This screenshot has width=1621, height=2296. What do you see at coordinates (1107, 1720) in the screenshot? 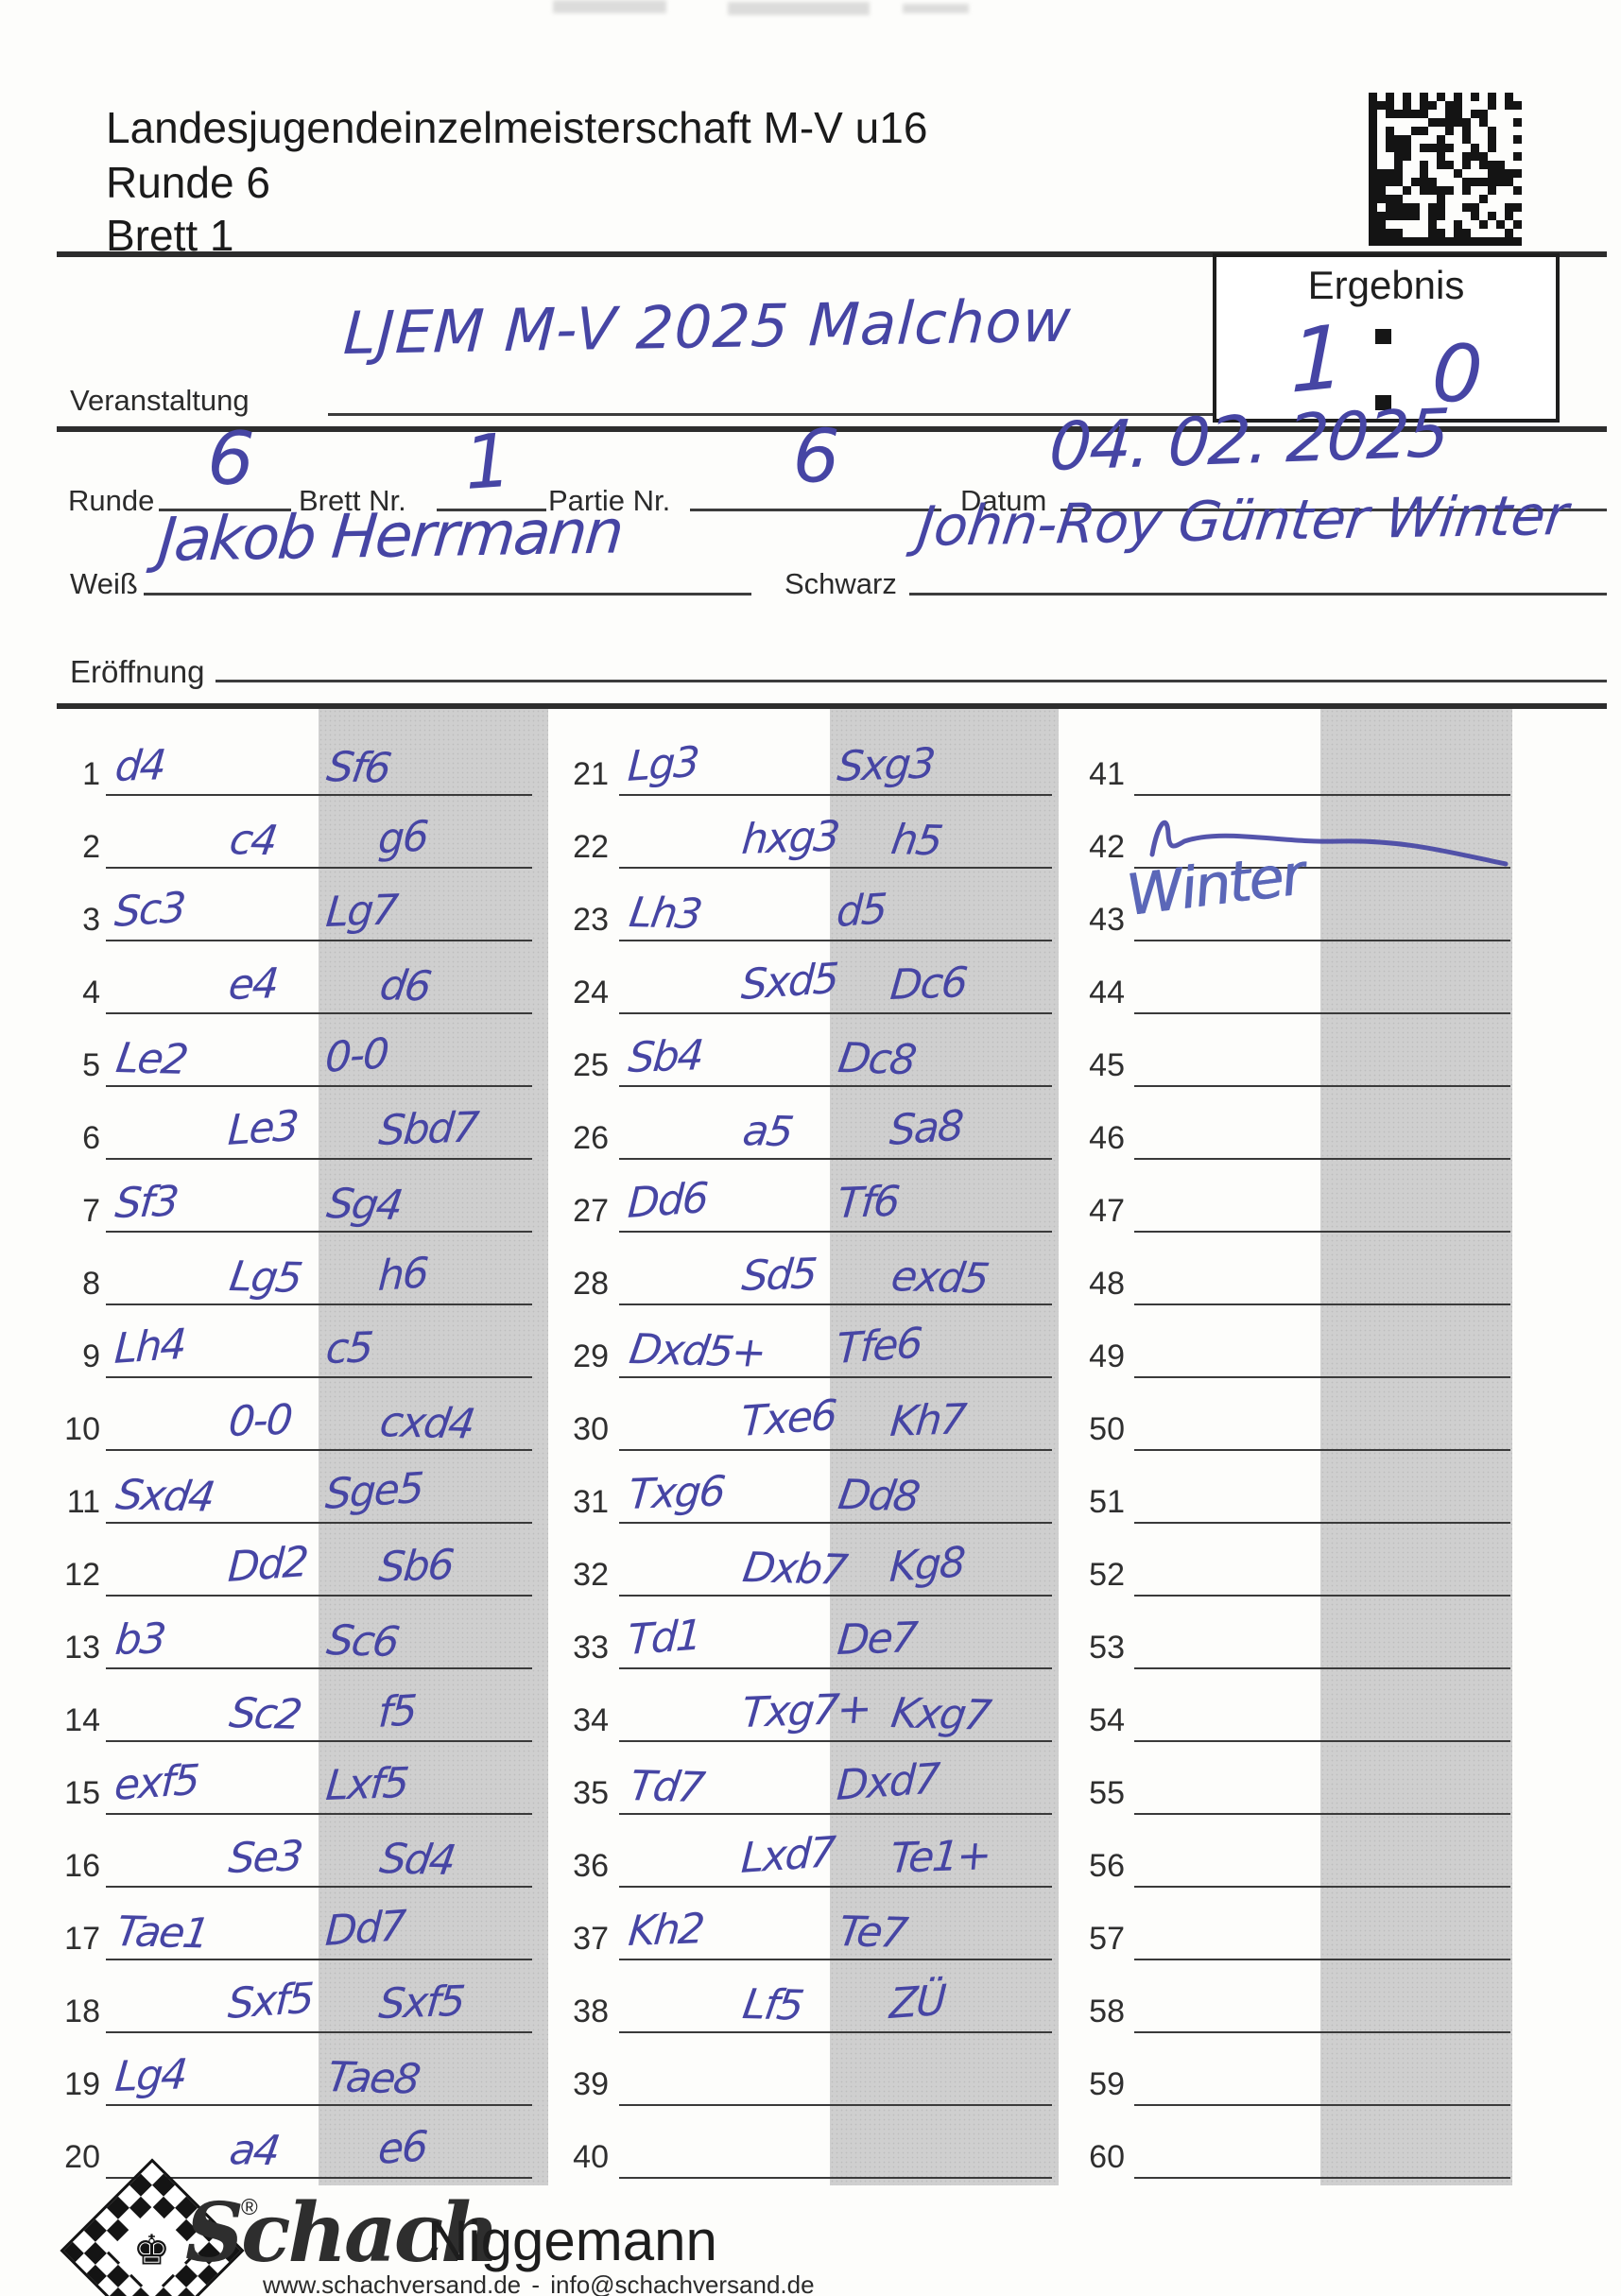
I see `move-number: 54` at bounding box center [1107, 1720].